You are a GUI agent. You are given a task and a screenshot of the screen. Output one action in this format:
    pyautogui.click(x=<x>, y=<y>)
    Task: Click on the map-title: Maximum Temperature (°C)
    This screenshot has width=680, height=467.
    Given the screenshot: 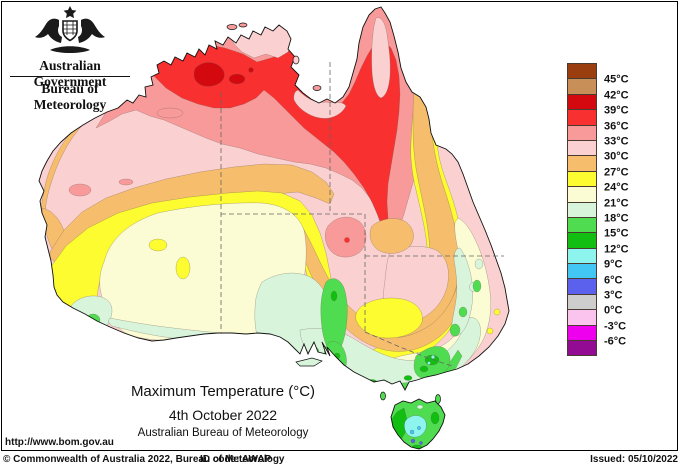 What is the action you would take?
    pyautogui.click(x=223, y=391)
    